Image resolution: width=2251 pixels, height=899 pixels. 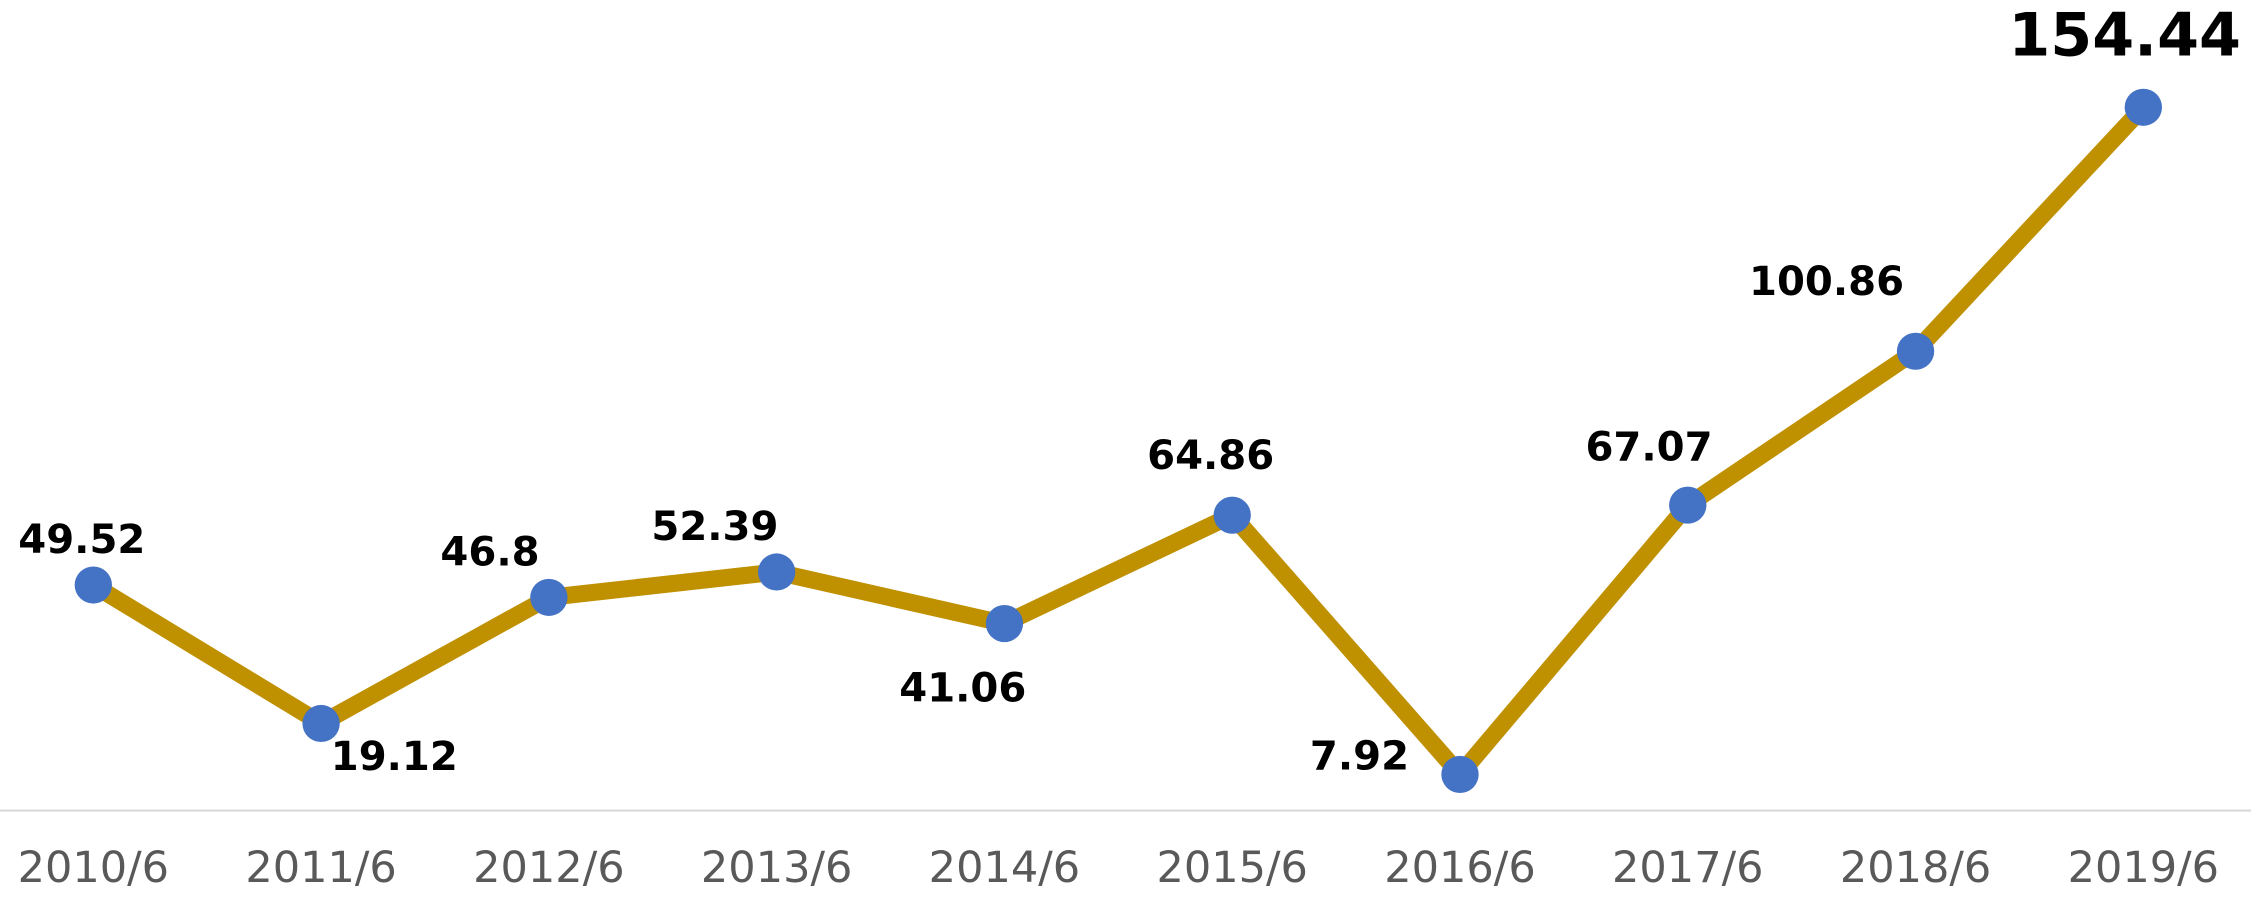 I want to click on x-tick-label: 2011/6, so click(x=320, y=868).